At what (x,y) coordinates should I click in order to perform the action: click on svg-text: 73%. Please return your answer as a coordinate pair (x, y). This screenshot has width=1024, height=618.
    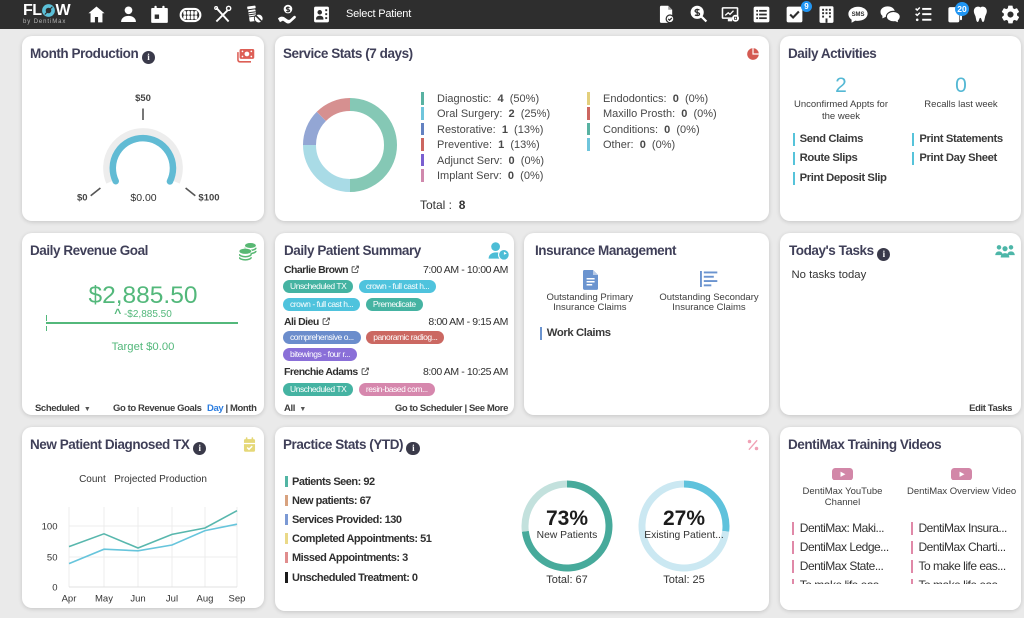
    Looking at the image, I should click on (567, 518).